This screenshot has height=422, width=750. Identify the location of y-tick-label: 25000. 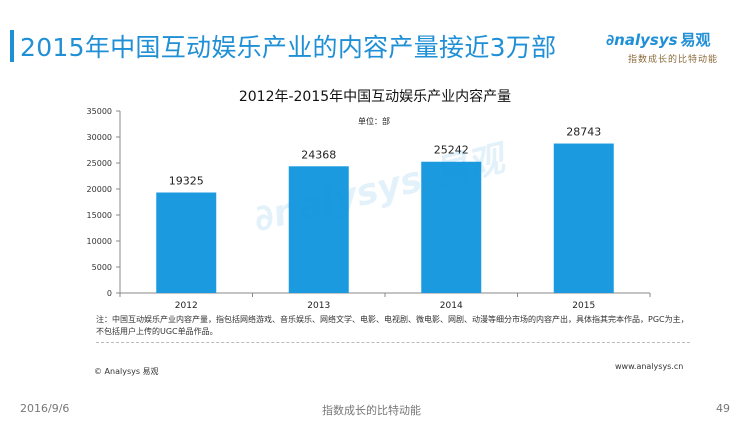
(99, 163).